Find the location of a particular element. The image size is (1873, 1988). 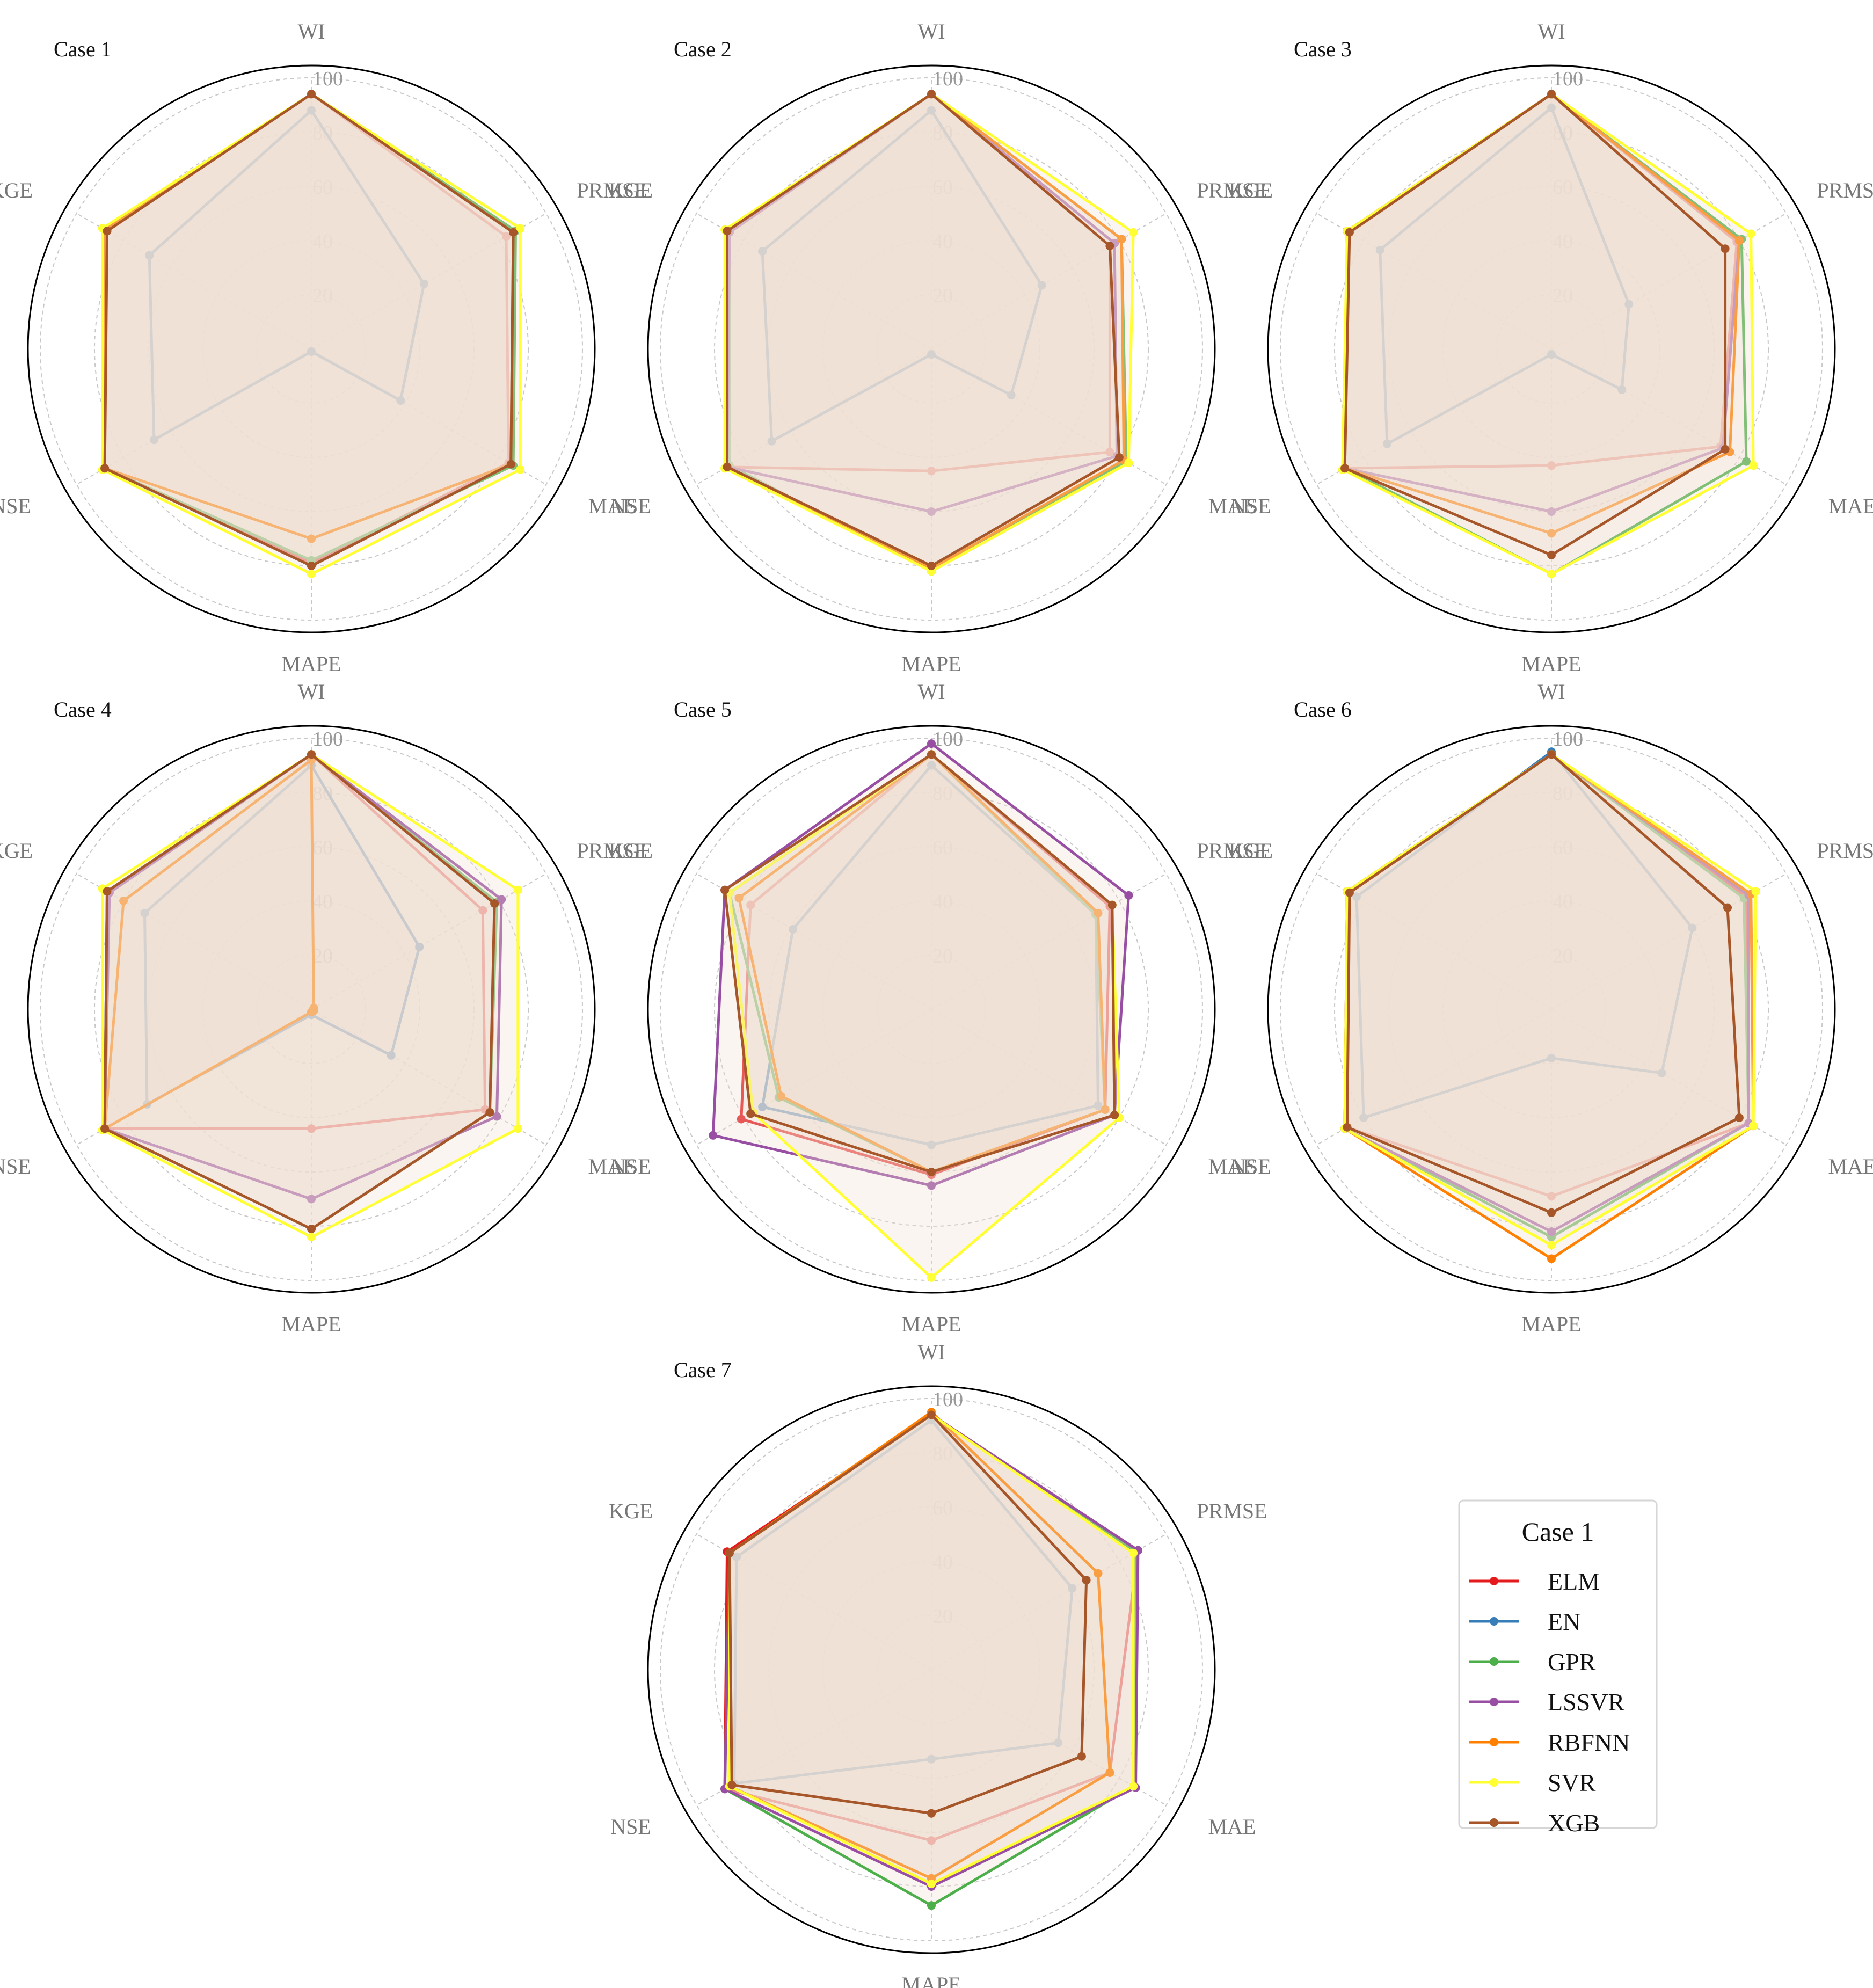

axis-label-kge: KGE is located at coordinates (16, 190).